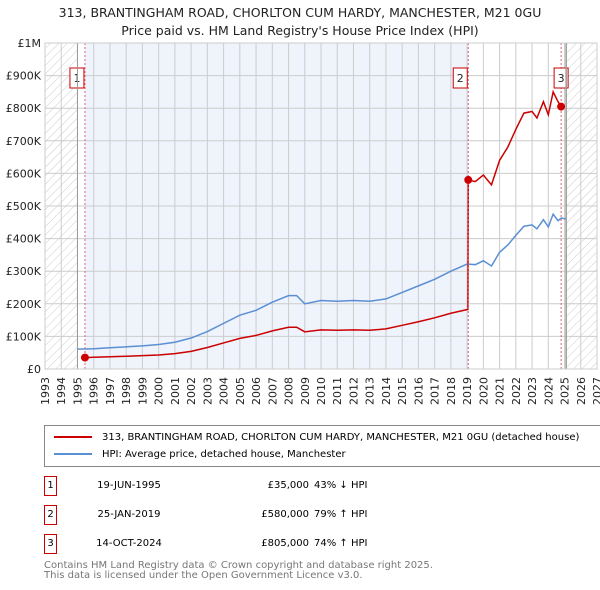 The height and width of the screenshot is (590, 600). I want to click on x-tick-label: 2010, so click(321, 391).